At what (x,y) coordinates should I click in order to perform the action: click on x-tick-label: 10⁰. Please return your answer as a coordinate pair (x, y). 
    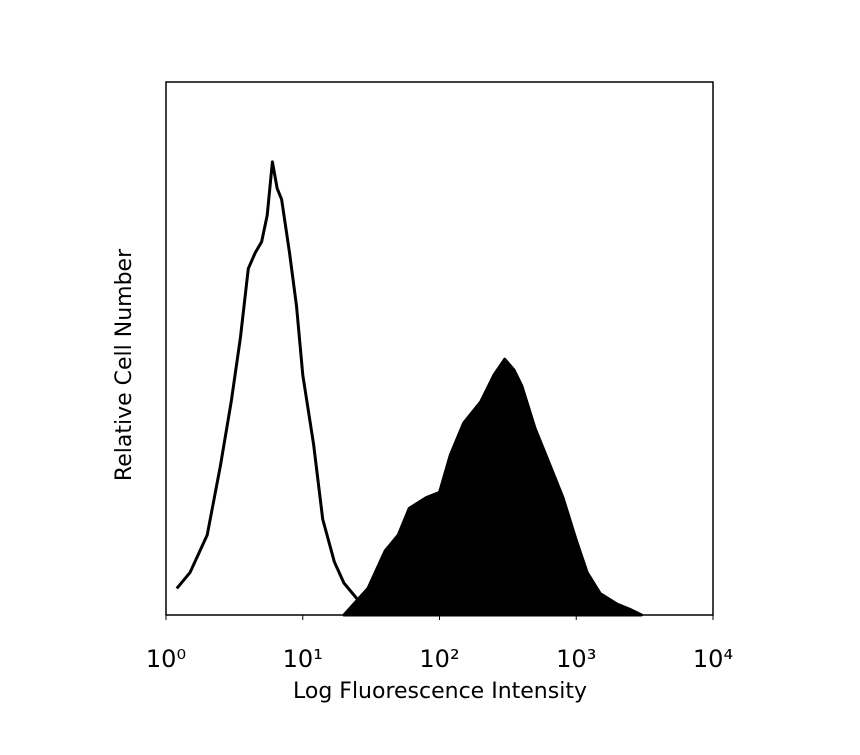
    Looking at the image, I should click on (166, 659).